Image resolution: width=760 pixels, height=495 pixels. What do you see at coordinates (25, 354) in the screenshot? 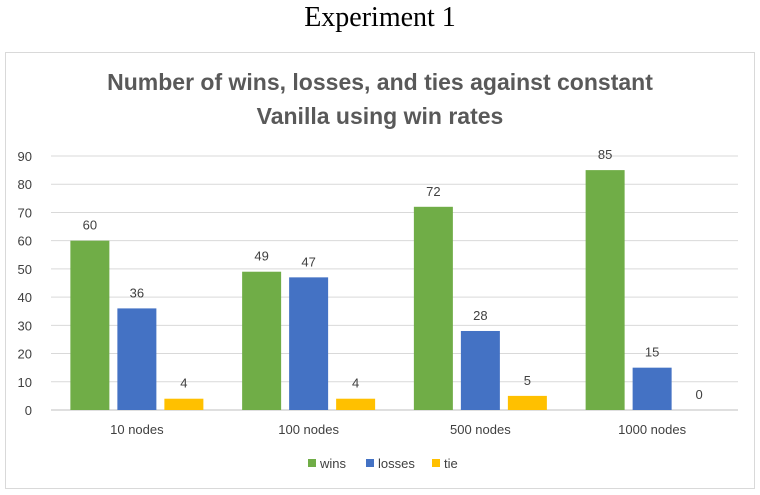
I see `y-tick-label: 20` at bounding box center [25, 354].